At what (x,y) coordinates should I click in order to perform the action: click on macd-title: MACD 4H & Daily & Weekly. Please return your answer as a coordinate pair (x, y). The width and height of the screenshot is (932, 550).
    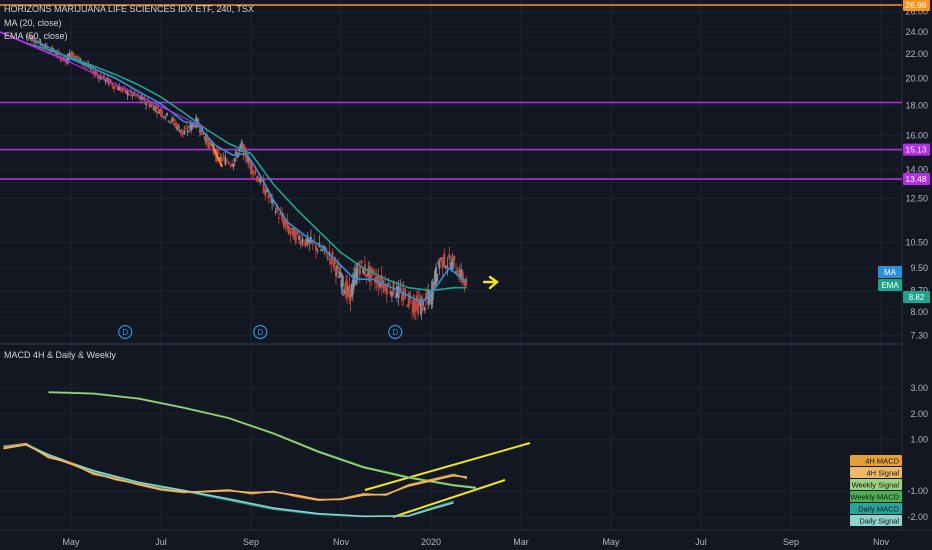
    Looking at the image, I should click on (60, 355).